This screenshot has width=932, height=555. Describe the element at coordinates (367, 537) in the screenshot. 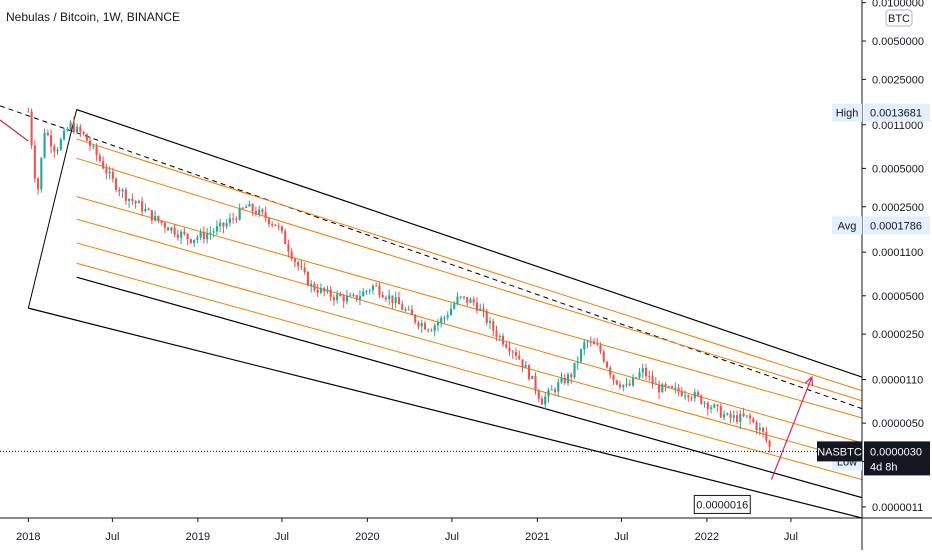

I see `x-tick-label: 2020` at that location.